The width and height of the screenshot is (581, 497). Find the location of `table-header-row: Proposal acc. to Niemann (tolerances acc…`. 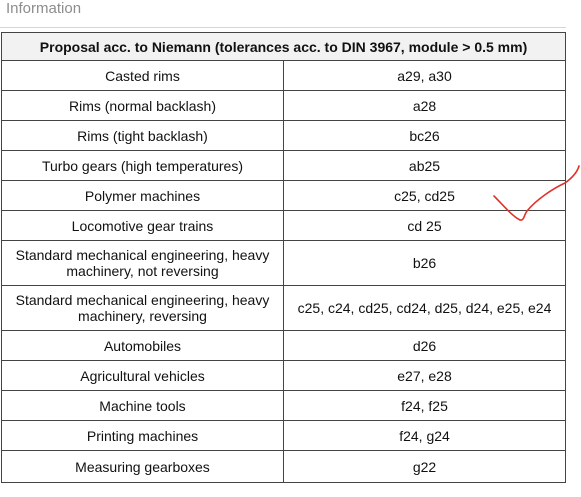

table-header-row: Proposal acc. to Niemann (tolerances acc… is located at coordinates (283, 46).